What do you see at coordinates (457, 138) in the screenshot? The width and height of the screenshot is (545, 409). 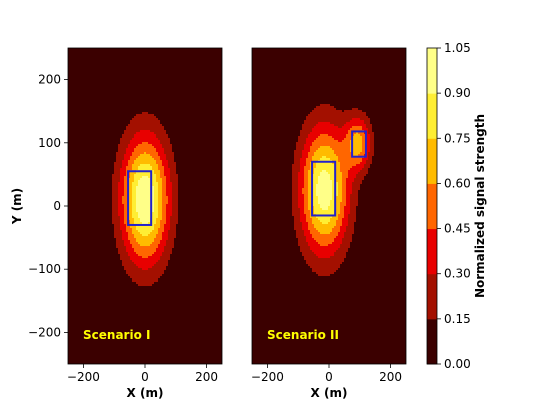 I see `colorbar-tick-label: 0.75` at bounding box center [457, 138].